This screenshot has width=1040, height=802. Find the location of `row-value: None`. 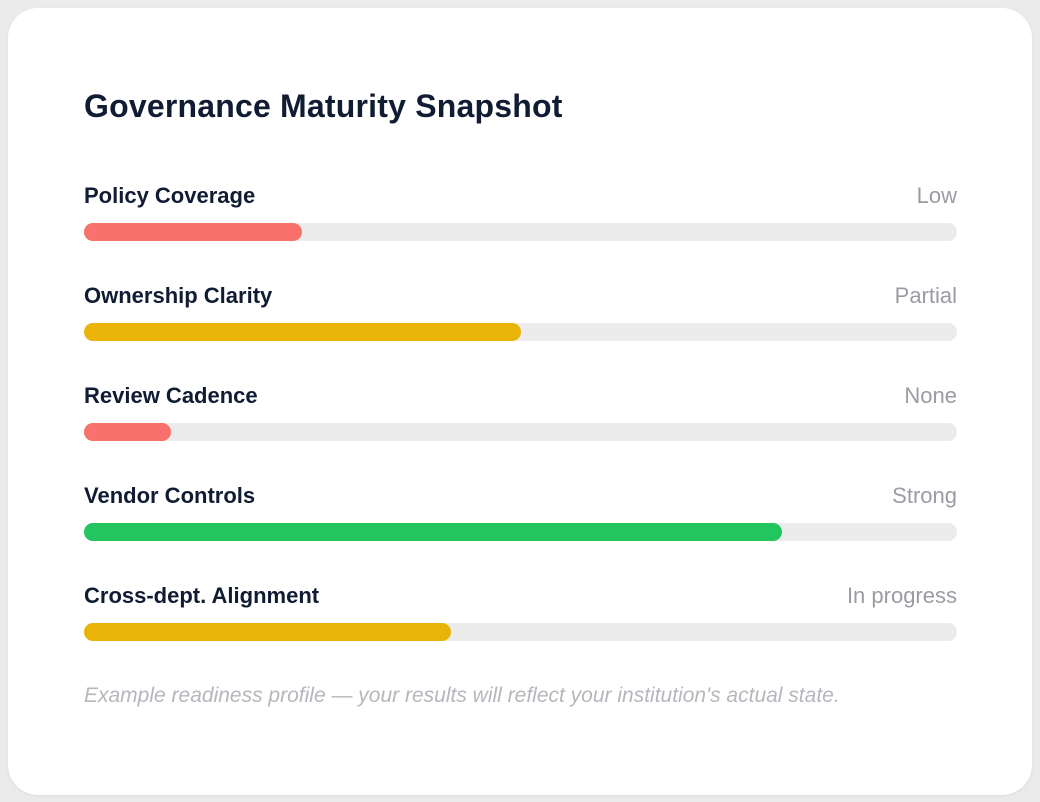

row-value: None is located at coordinates (930, 395).